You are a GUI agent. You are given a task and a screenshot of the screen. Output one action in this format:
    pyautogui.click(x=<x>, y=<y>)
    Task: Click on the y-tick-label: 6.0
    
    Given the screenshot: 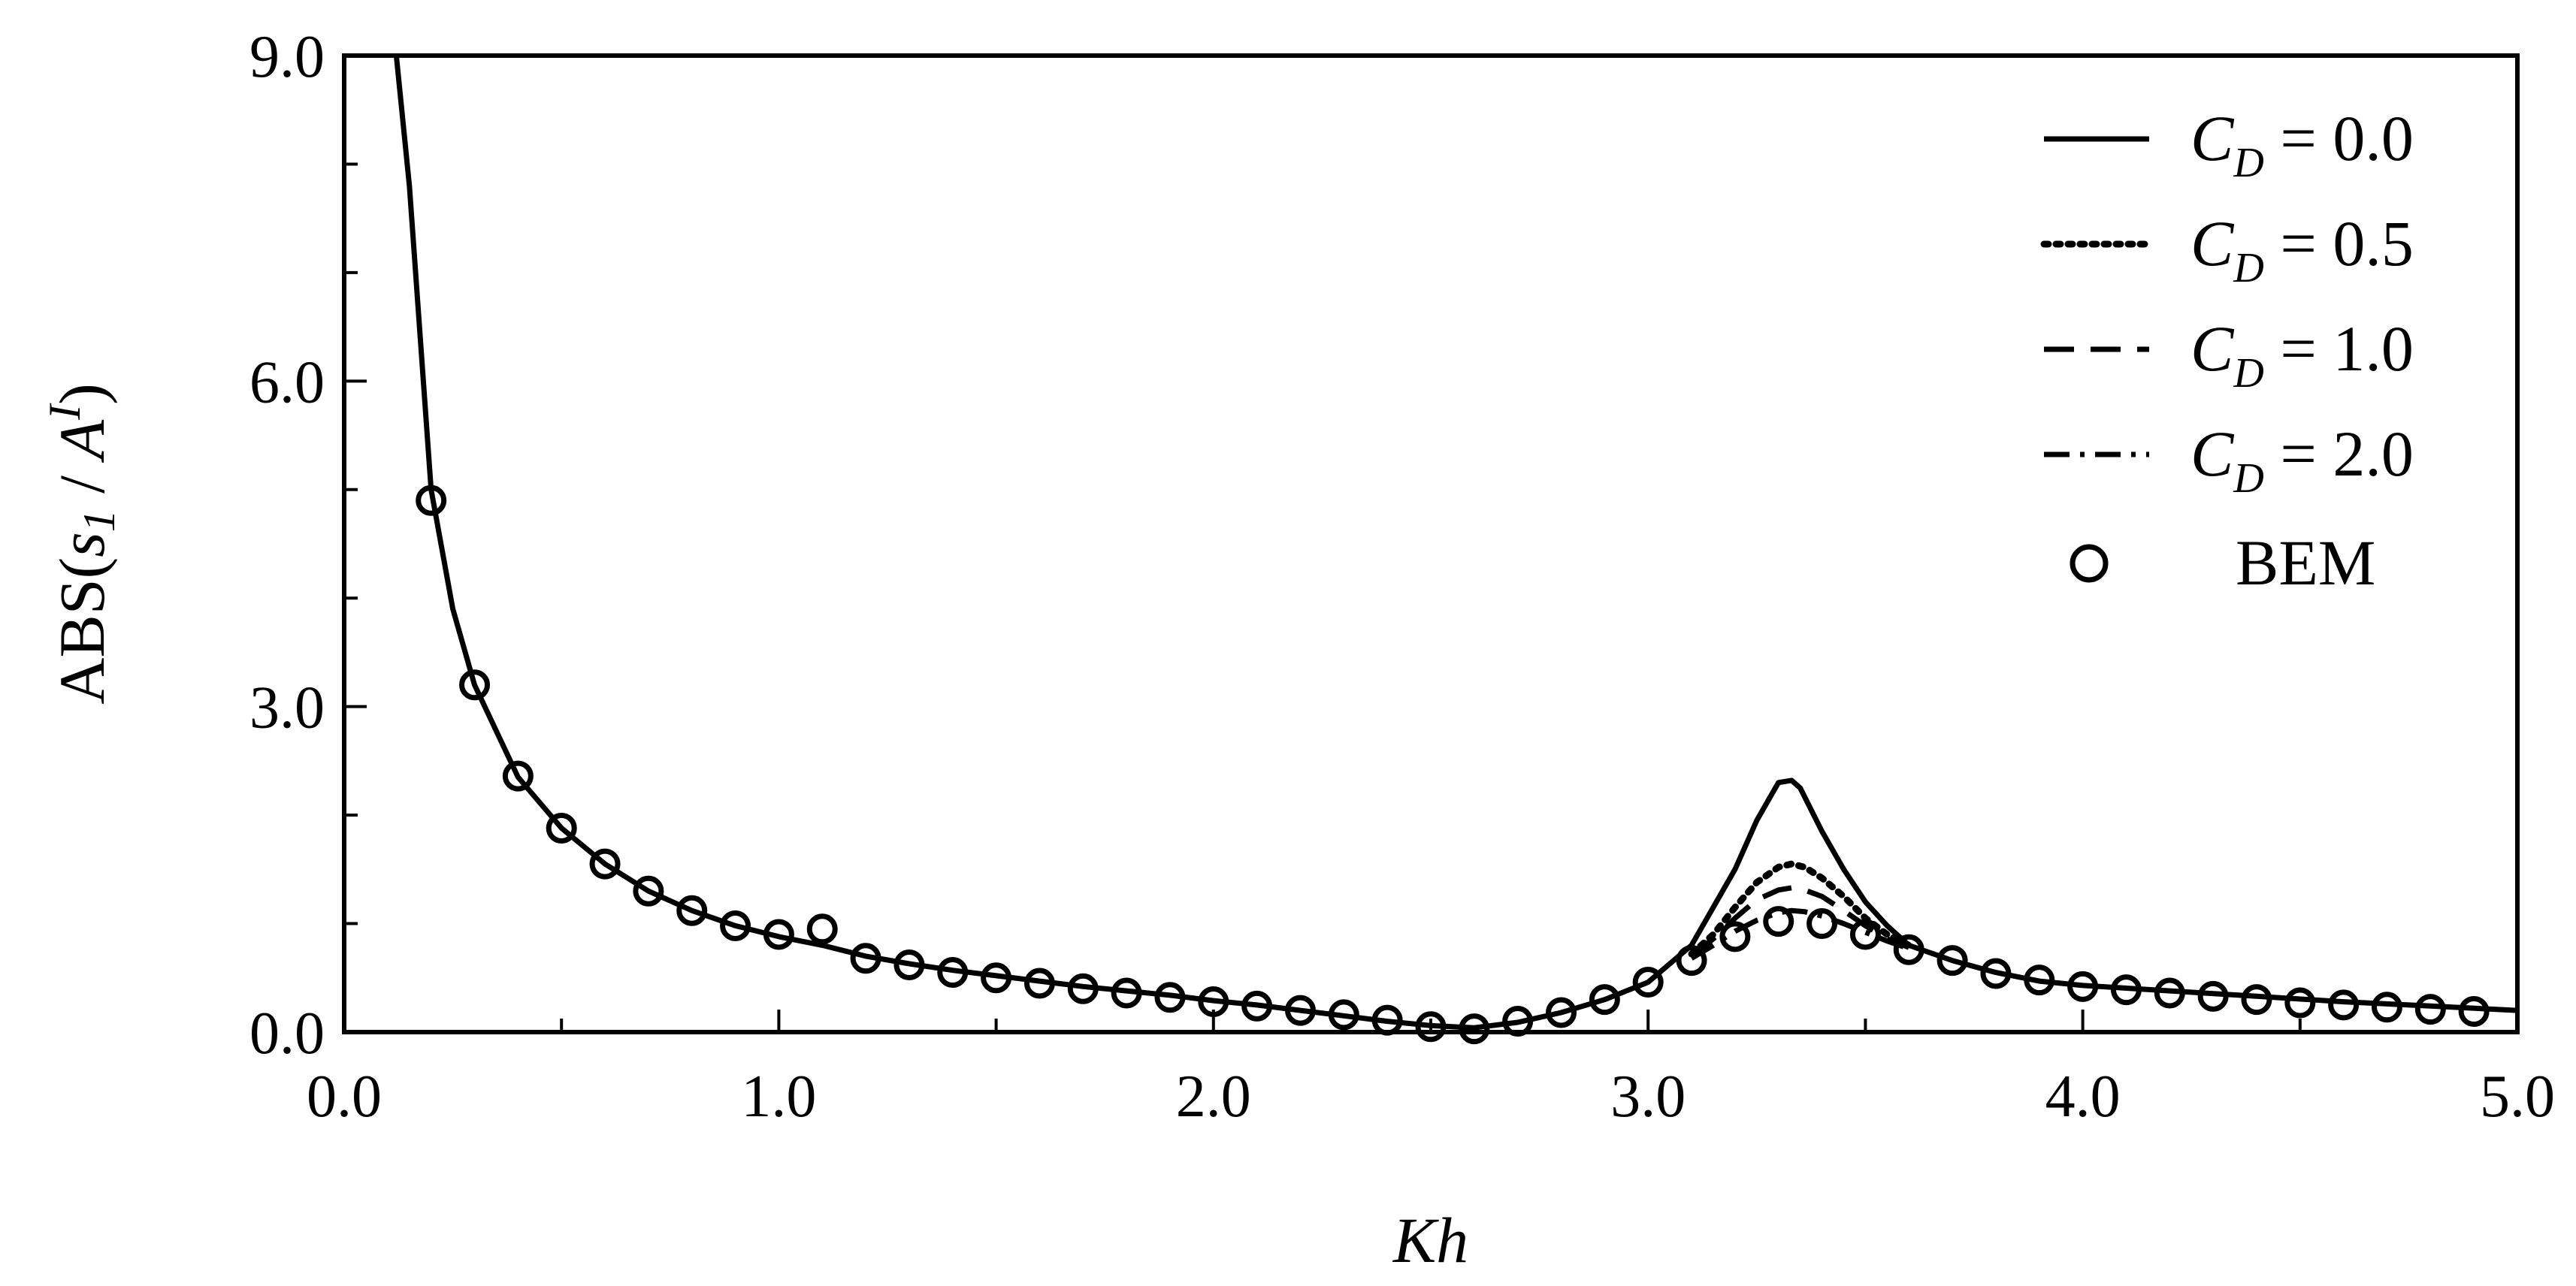 What is the action you would take?
    pyautogui.click(x=287, y=382)
    